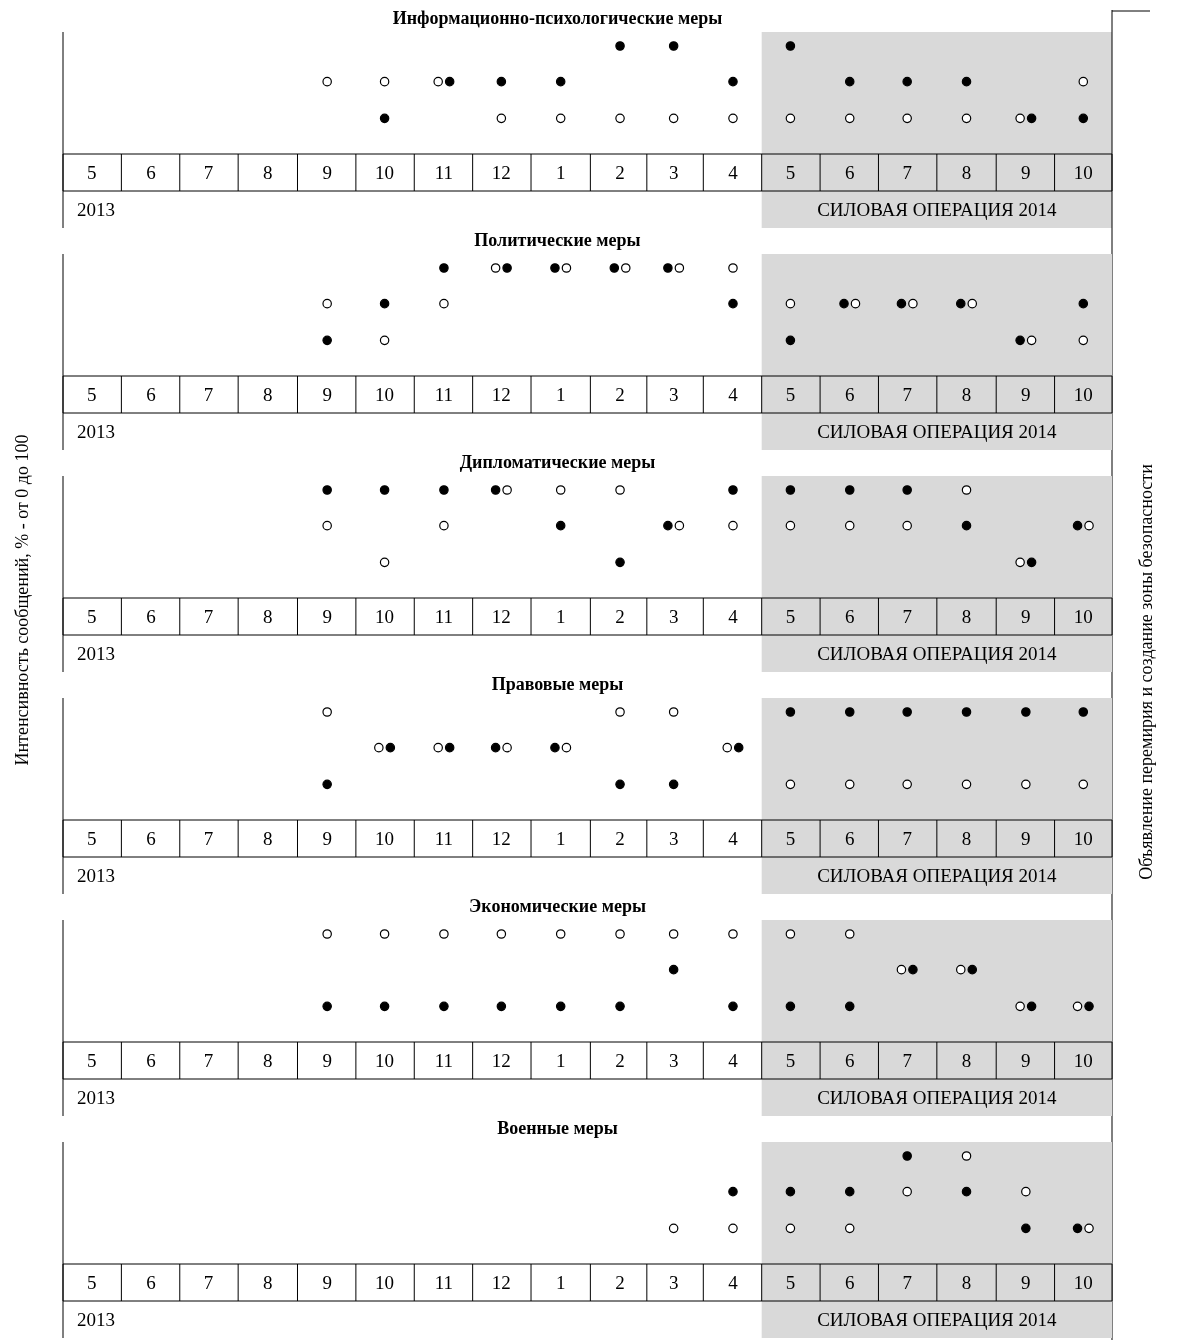 Image resolution: width=1179 pixels, height=1340 pixels. What do you see at coordinates (1146, 671) in the screenshot?
I see `ref-line-label: Объявление перемирия и создание зоны безопасности` at bounding box center [1146, 671].